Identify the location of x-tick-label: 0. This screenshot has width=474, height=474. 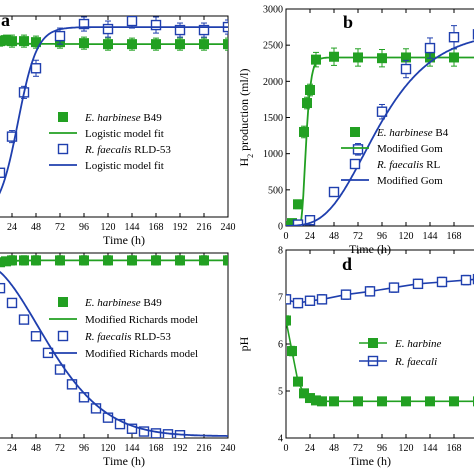
(286, 448).